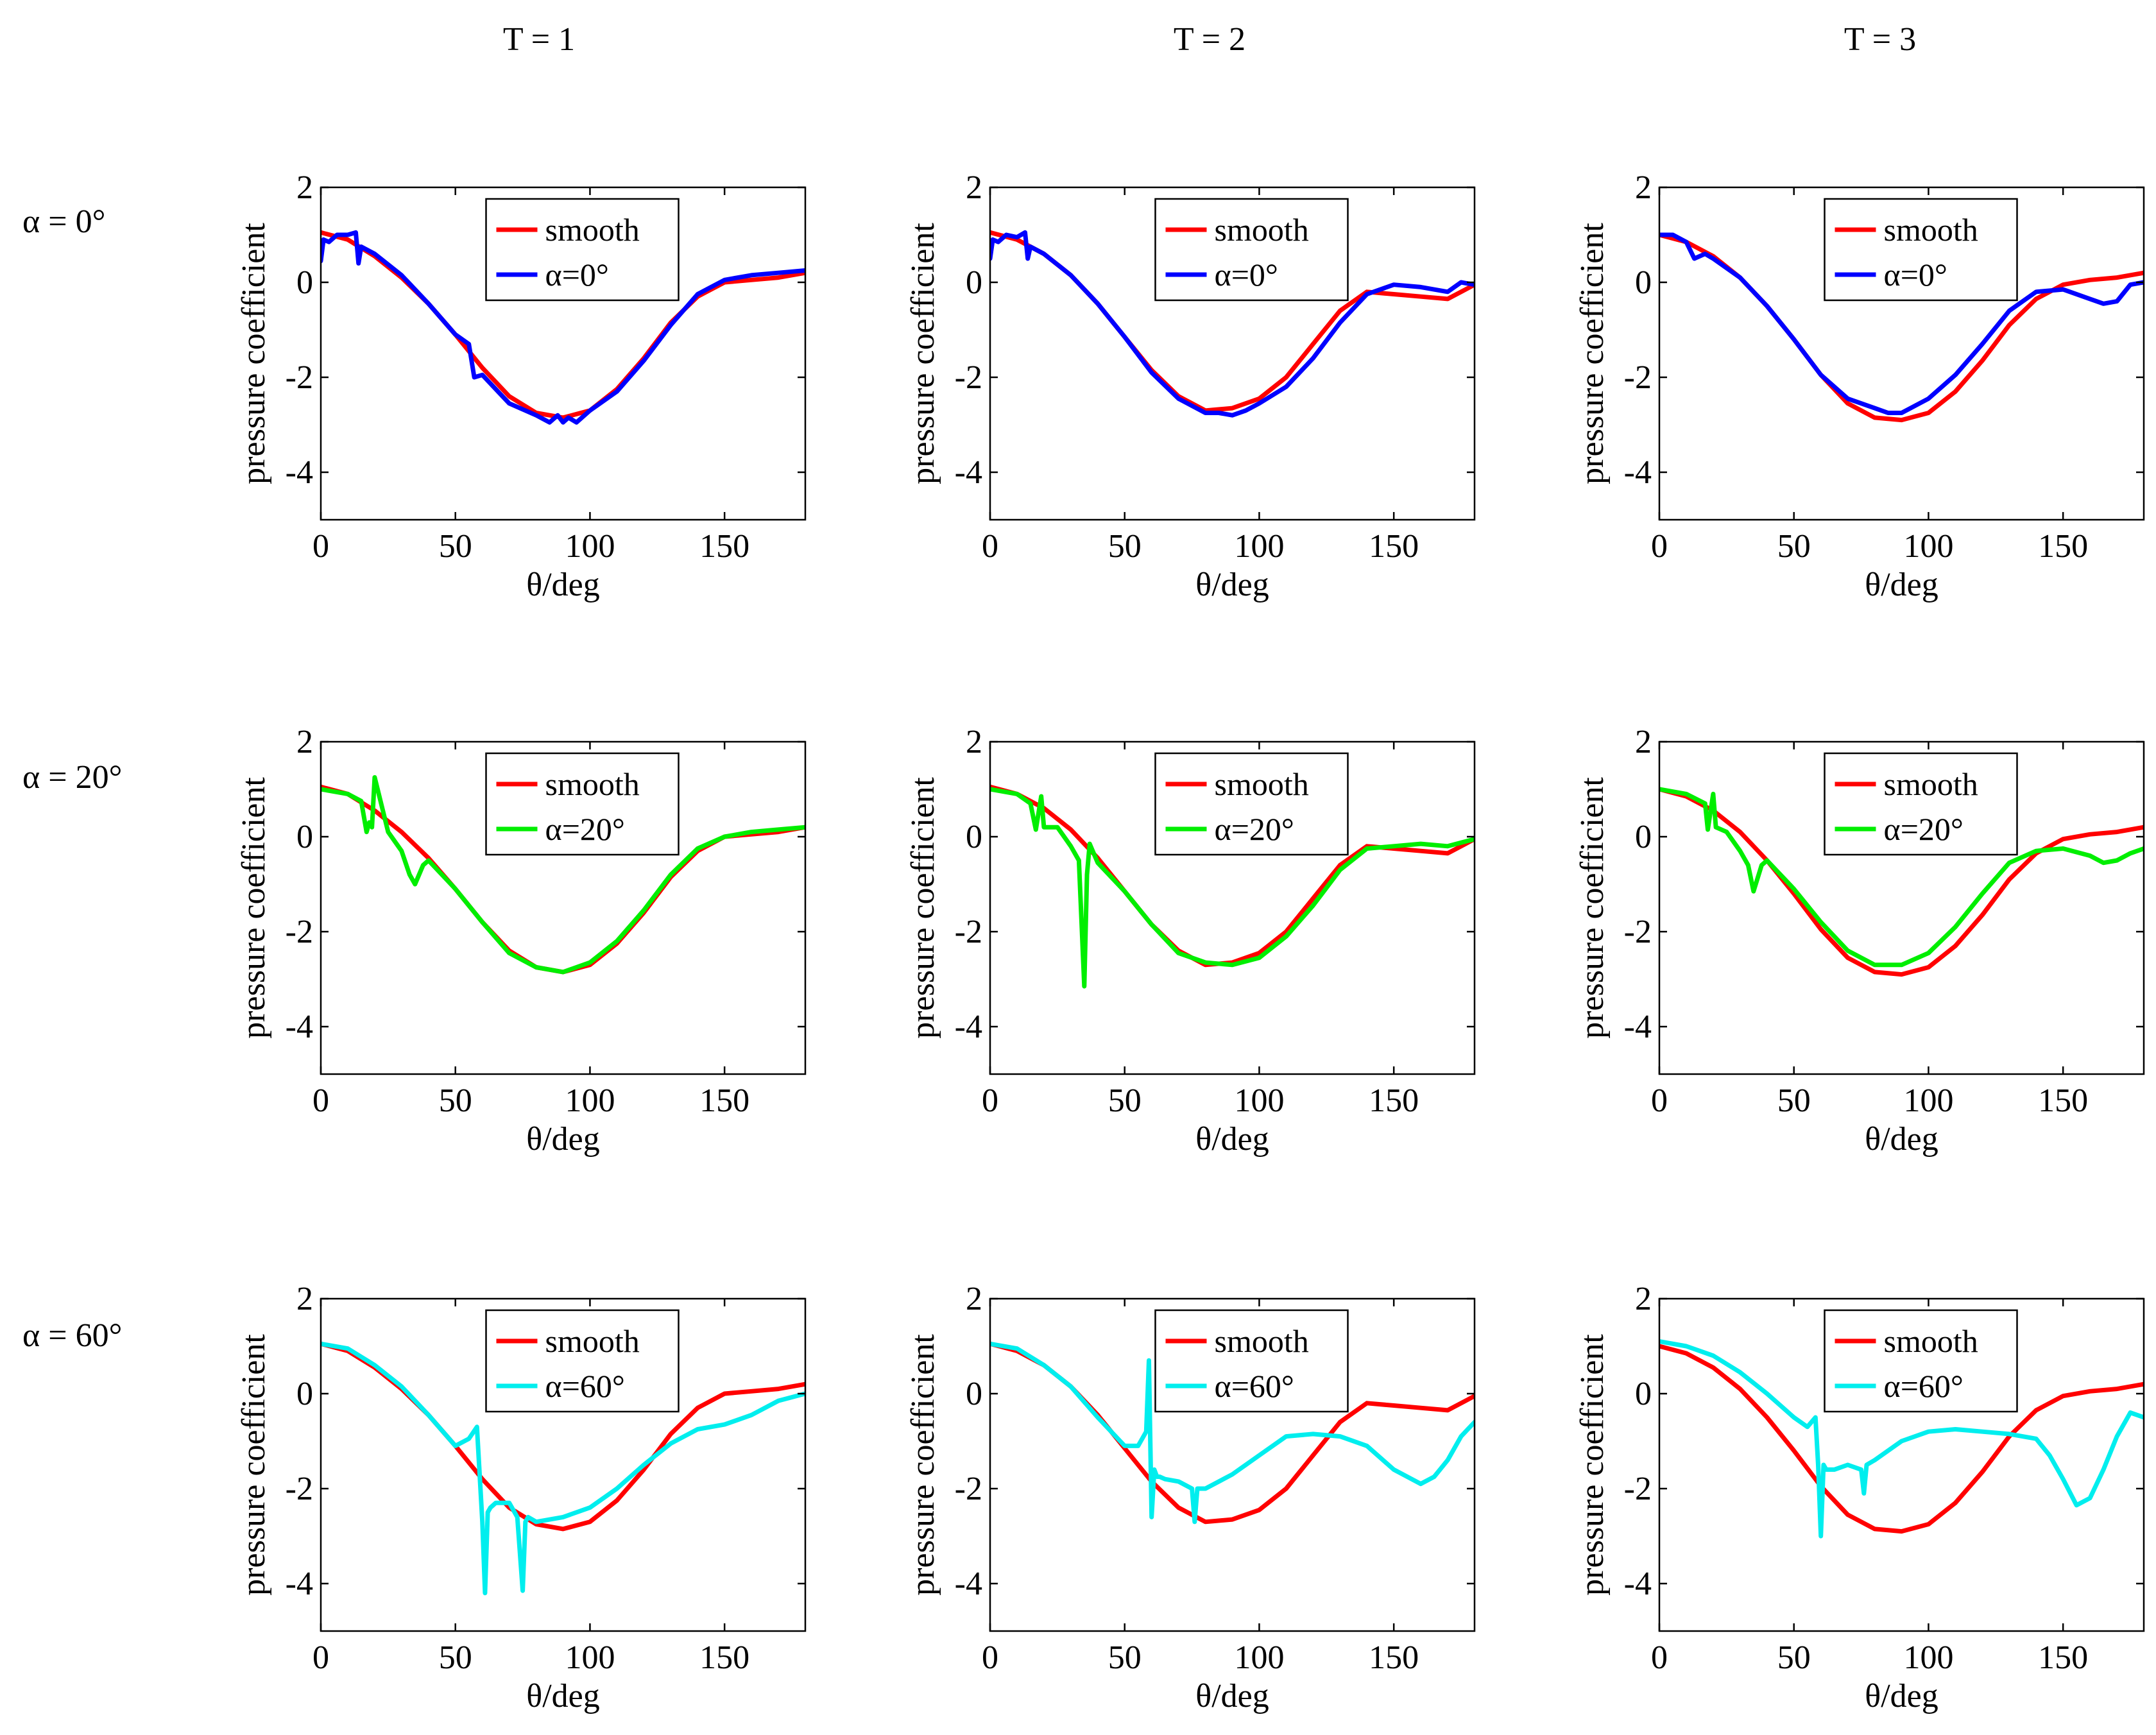 Image resolution: width=2156 pixels, height=1735 pixels. I want to click on column-header-t3: T = 3, so click(1880, 40).